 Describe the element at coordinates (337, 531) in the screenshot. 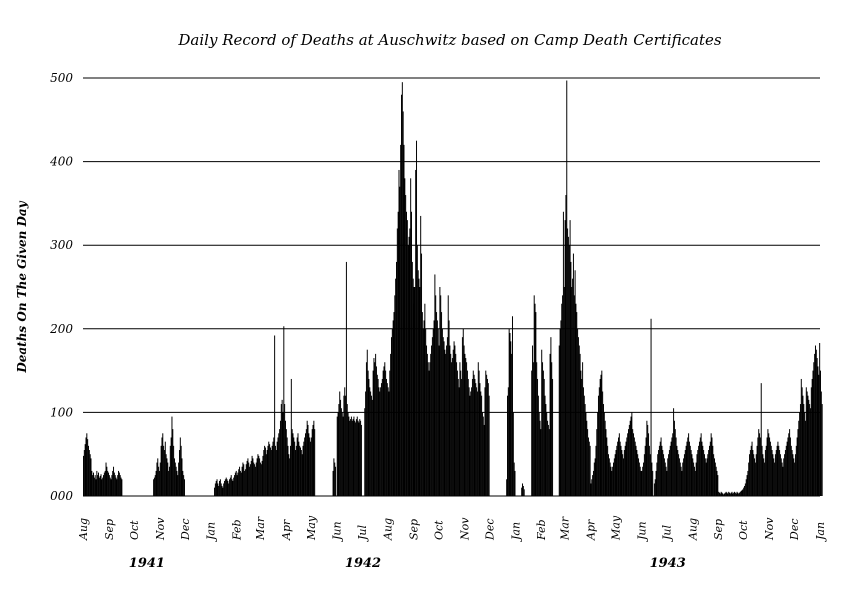

I see `x-tick-label: Jun` at that location.